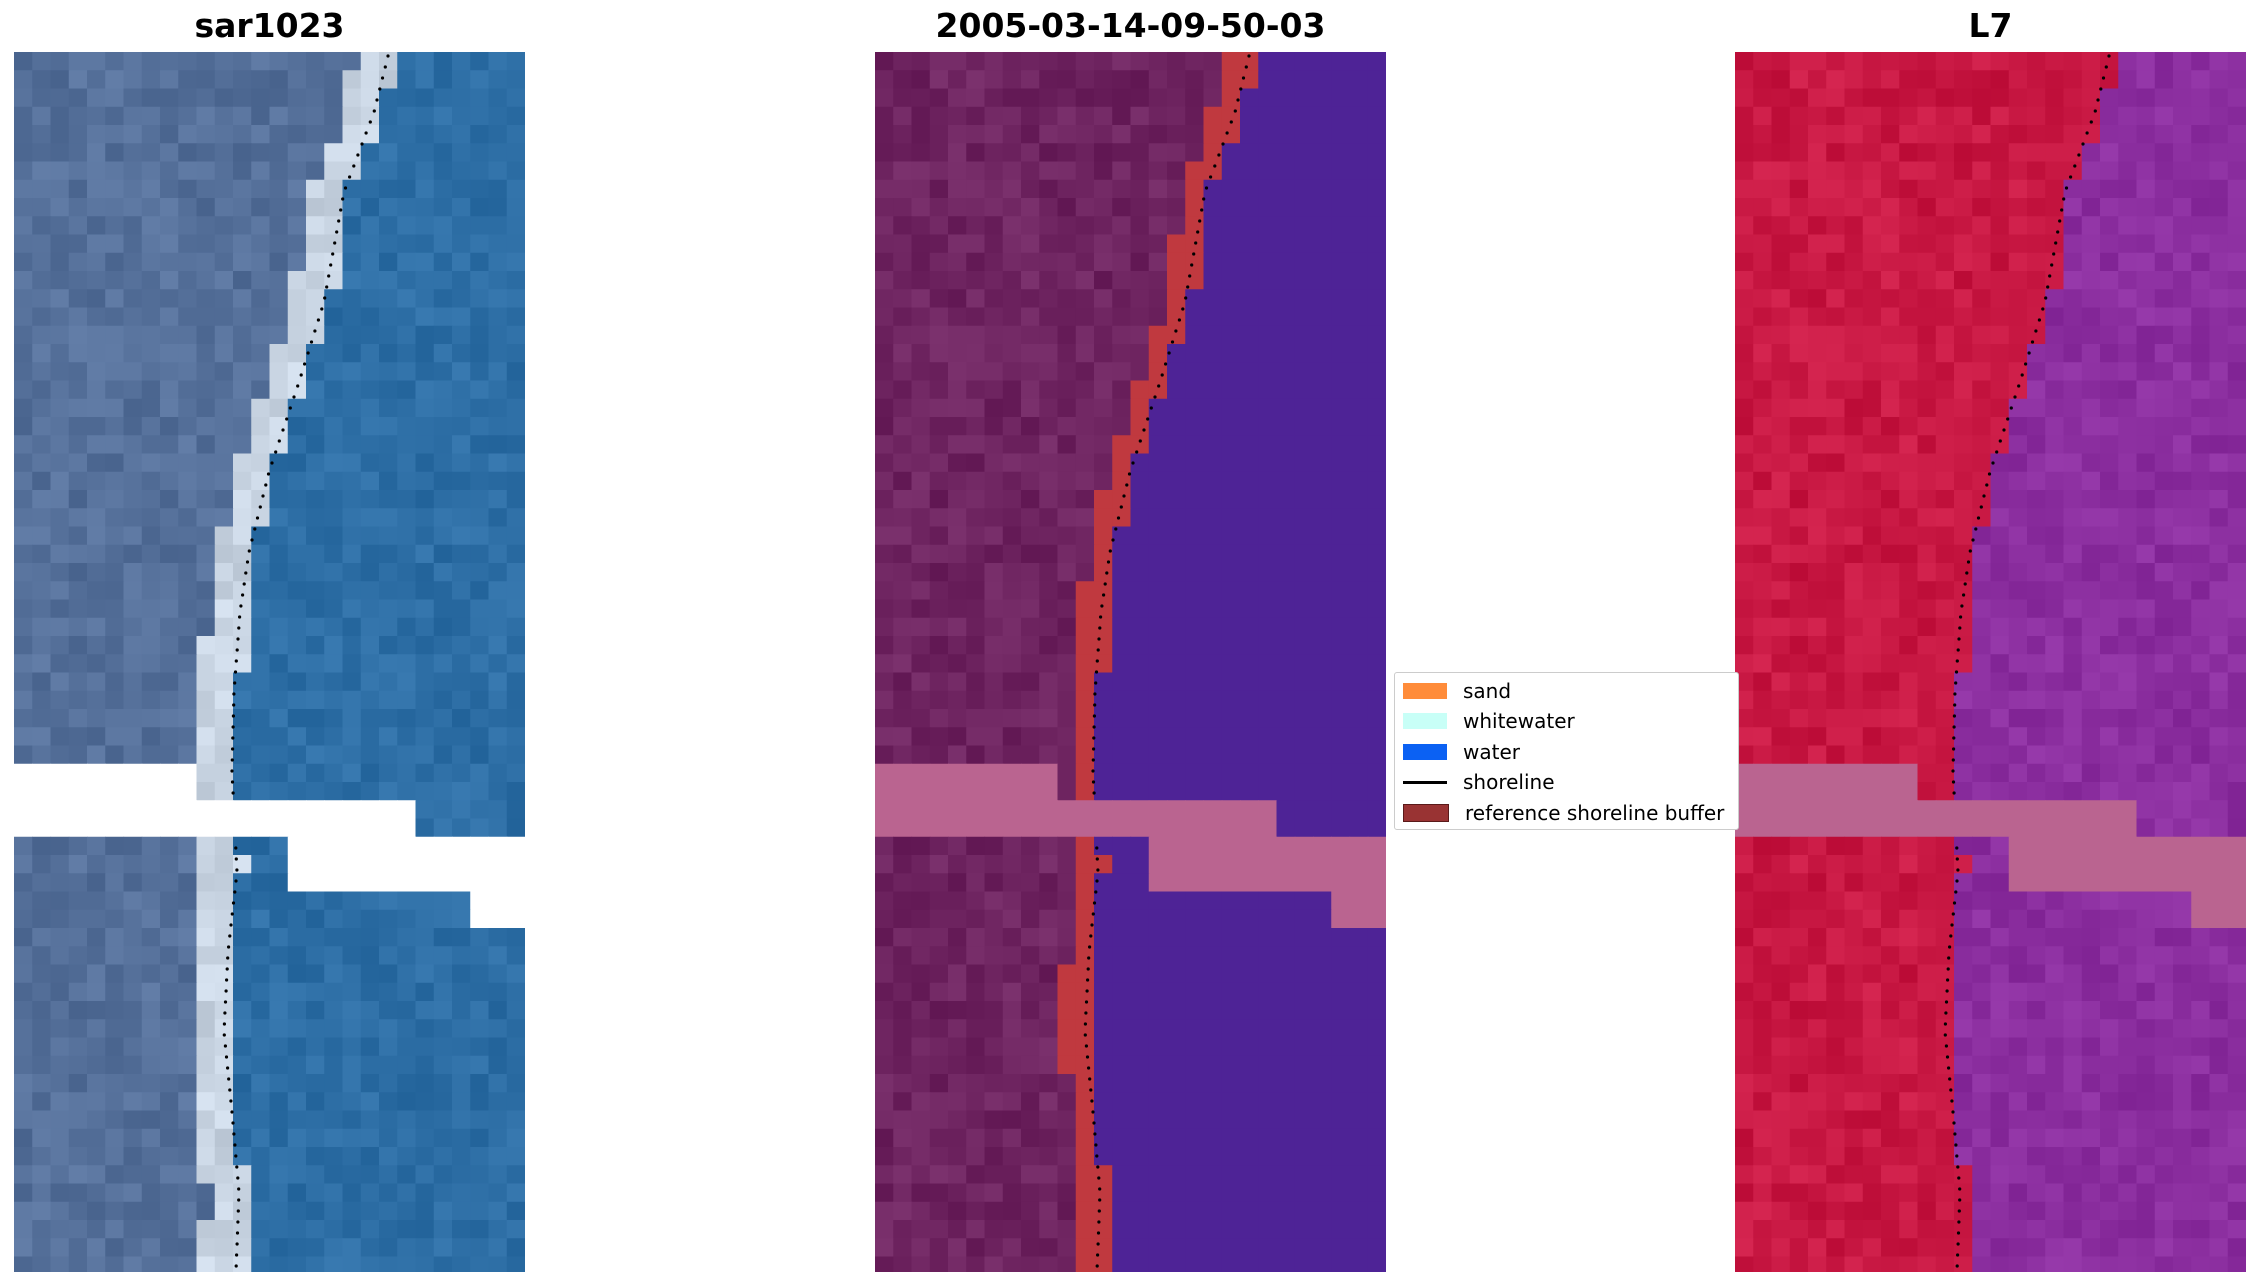  What do you see at coordinates (1130, 25) in the screenshot?
I see `panel-title-classified: 2005-03-14-09-50-03` at bounding box center [1130, 25].